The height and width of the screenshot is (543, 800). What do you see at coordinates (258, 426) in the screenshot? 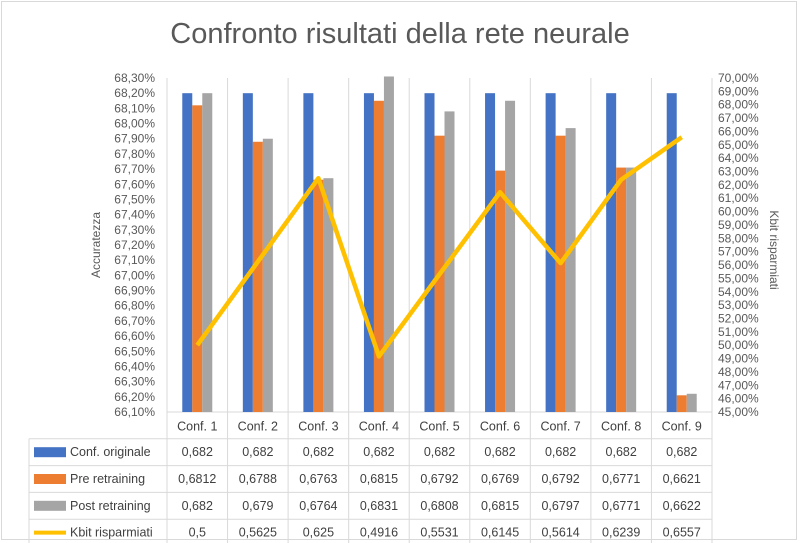
I see `category-label: Conf. 2` at bounding box center [258, 426].